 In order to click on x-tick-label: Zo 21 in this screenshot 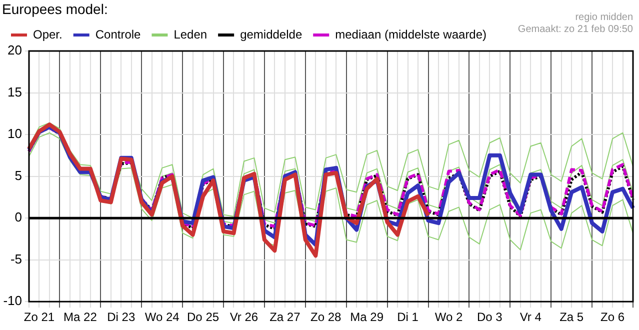, I will do `click(39, 317)`.